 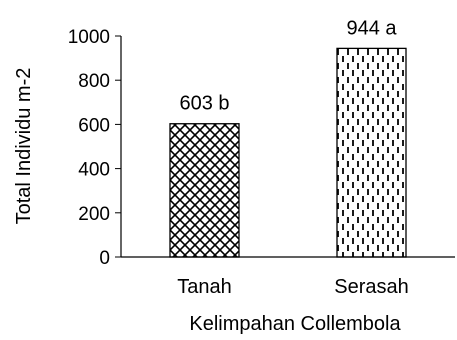 I want to click on y-tick-label: 400, so click(x=94, y=170).